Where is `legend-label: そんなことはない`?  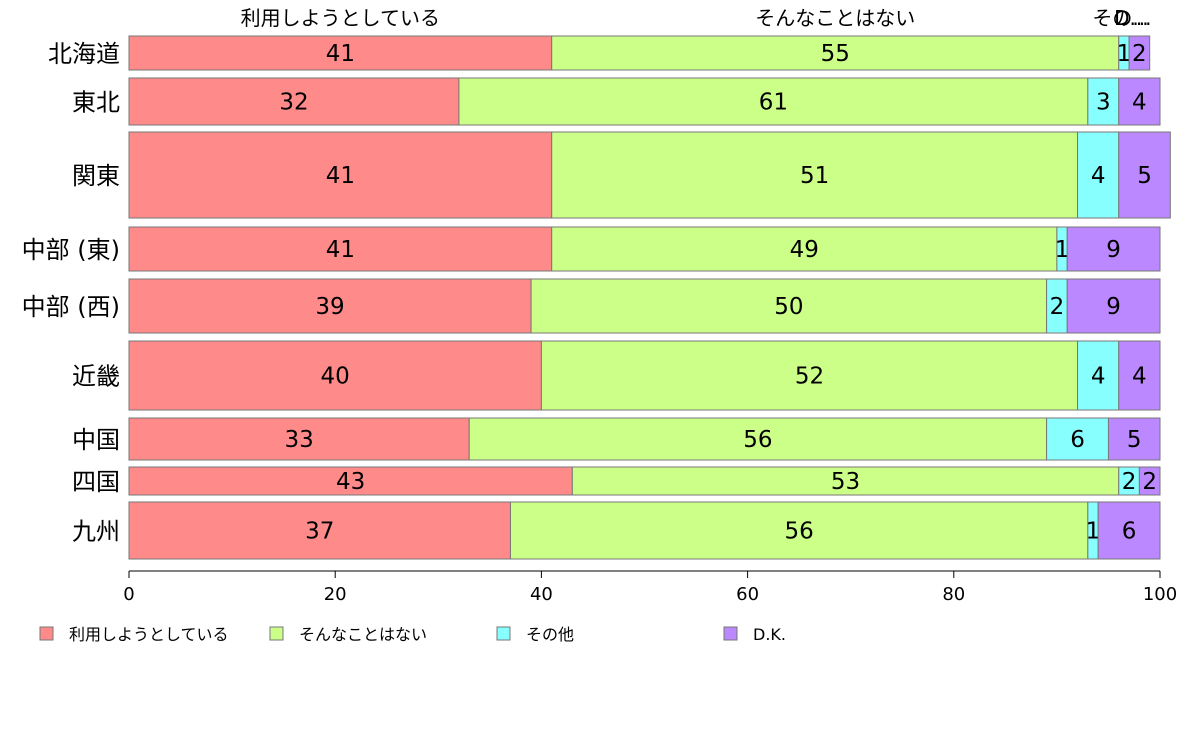 legend-label: そんなことはない is located at coordinates (363, 634).